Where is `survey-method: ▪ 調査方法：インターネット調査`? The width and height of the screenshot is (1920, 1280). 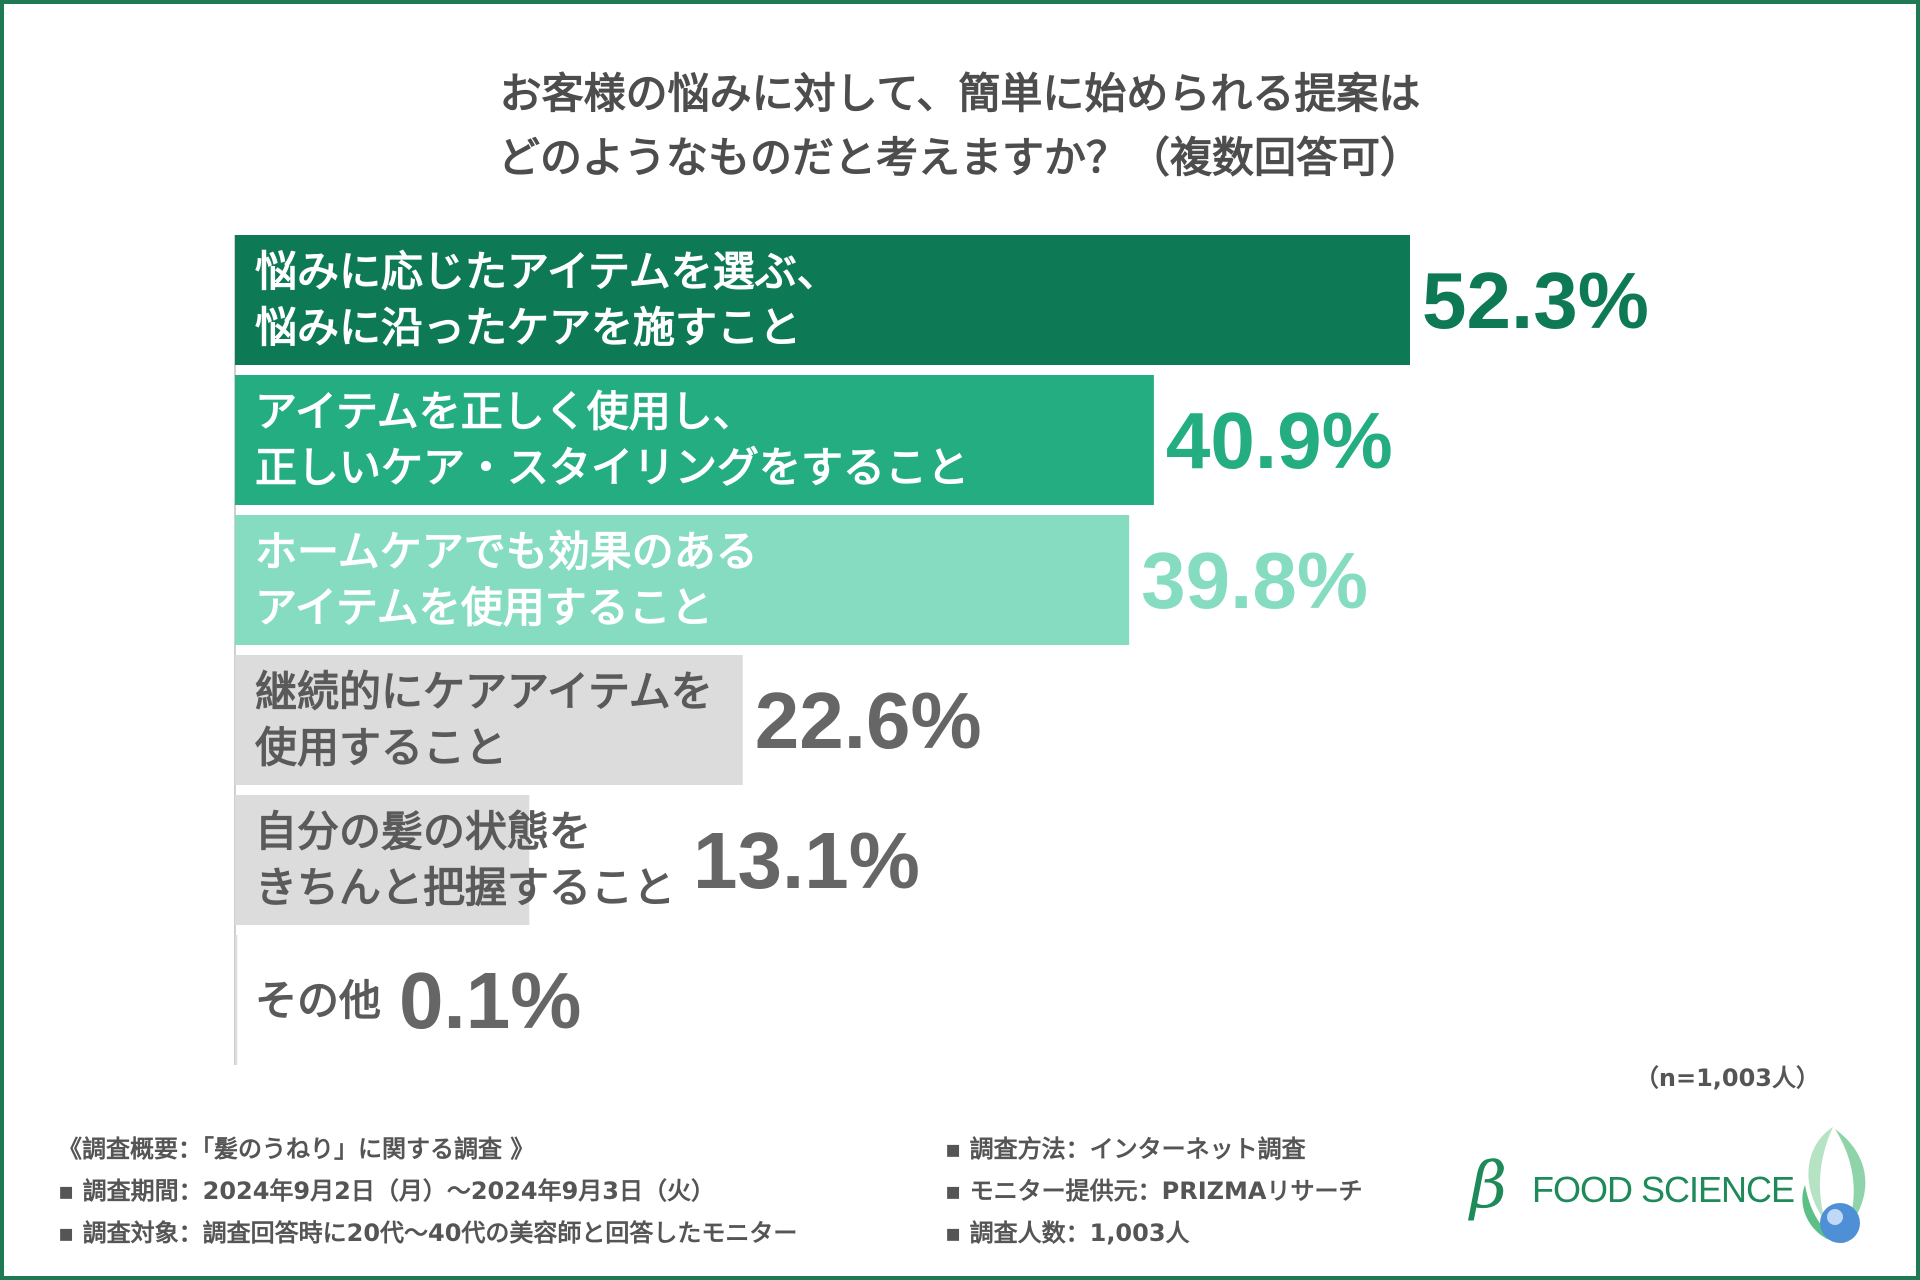 survey-method: ▪ 調査方法：インターネット調査 is located at coordinates (1125, 1149).